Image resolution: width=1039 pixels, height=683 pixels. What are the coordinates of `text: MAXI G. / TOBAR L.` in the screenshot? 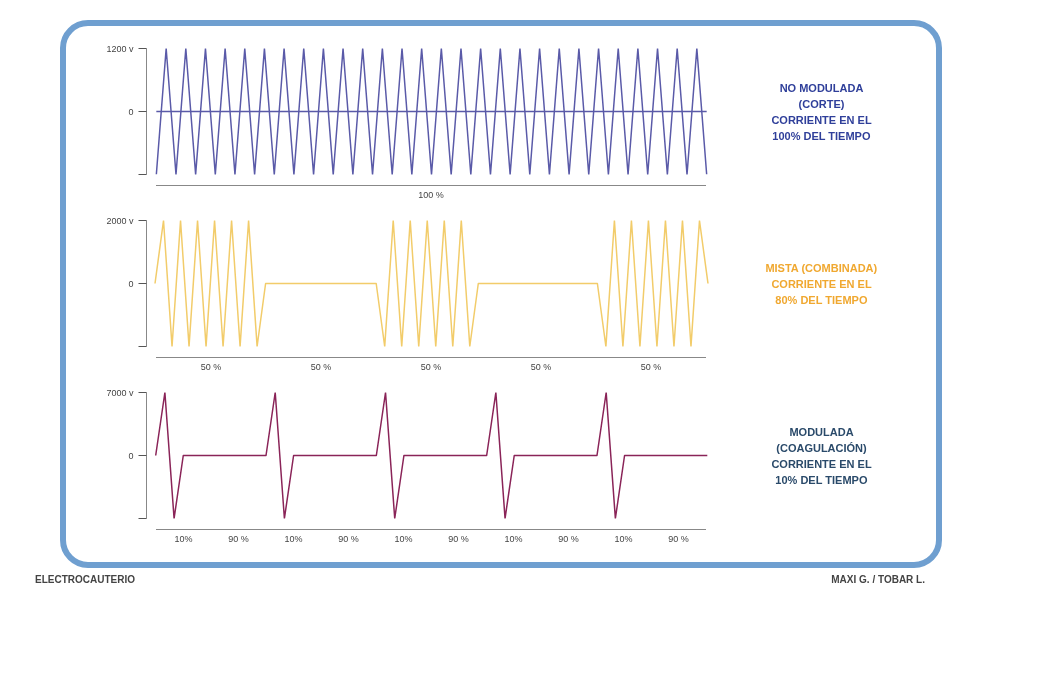 It's located at (878, 580).